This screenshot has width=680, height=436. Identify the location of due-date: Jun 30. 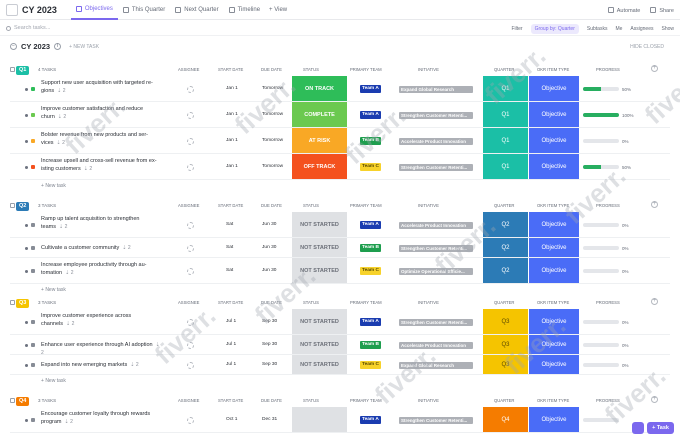
(269, 270).